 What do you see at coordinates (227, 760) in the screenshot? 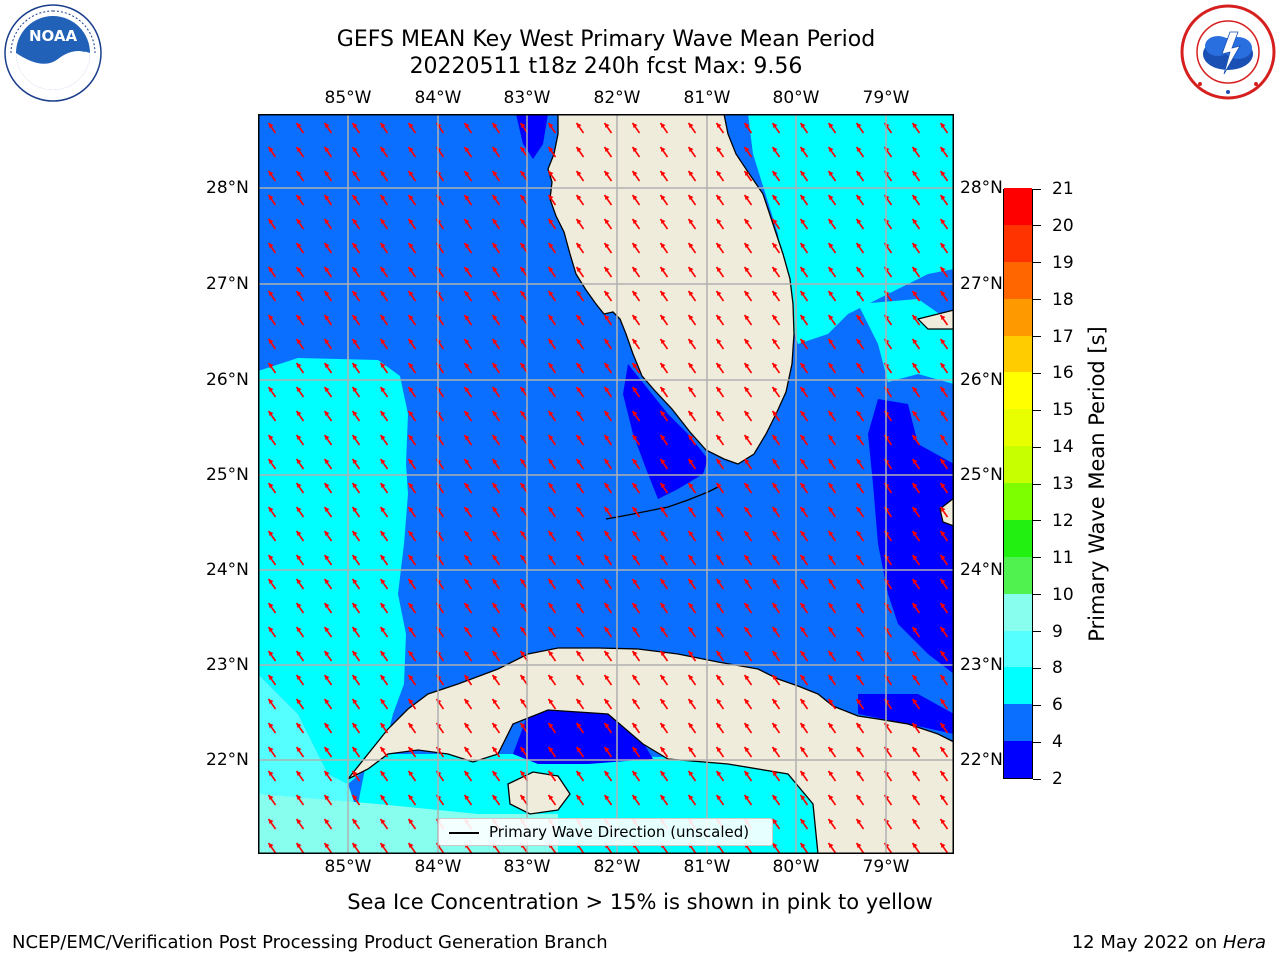
I see `lat-label-left-7: 22°N` at bounding box center [227, 760].